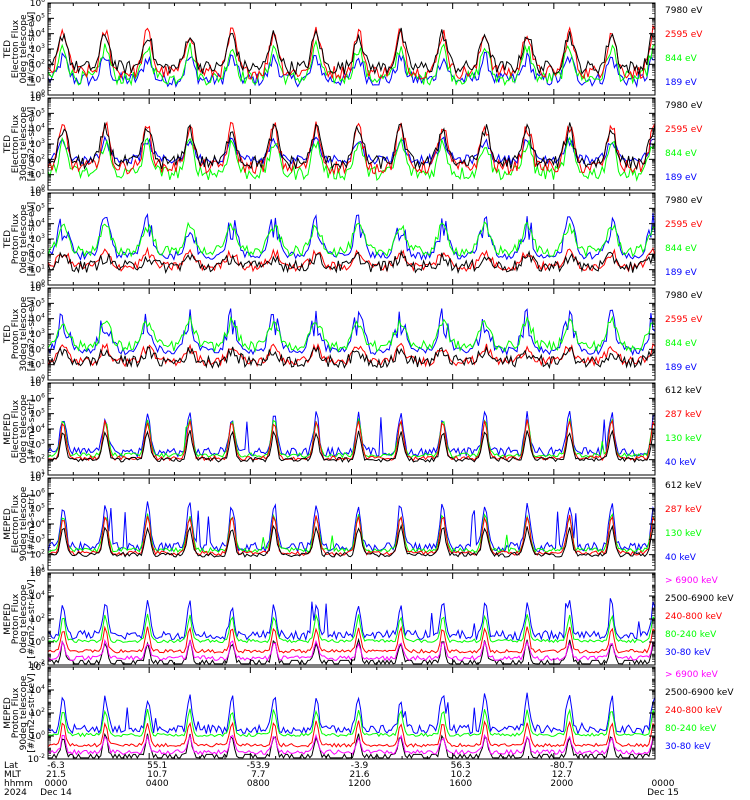 This screenshot has width=750, height=800. I want to click on time-axis-lat-label: -80.7, so click(561, 766).